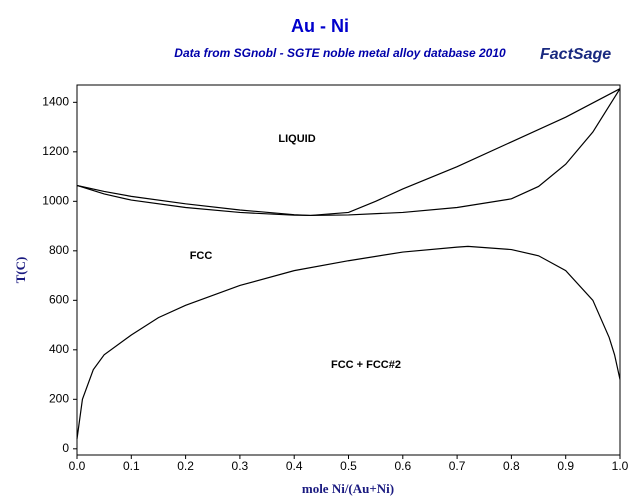 The width and height of the screenshot is (640, 504). I want to click on x-tick-label: 0.9, so click(565, 466).